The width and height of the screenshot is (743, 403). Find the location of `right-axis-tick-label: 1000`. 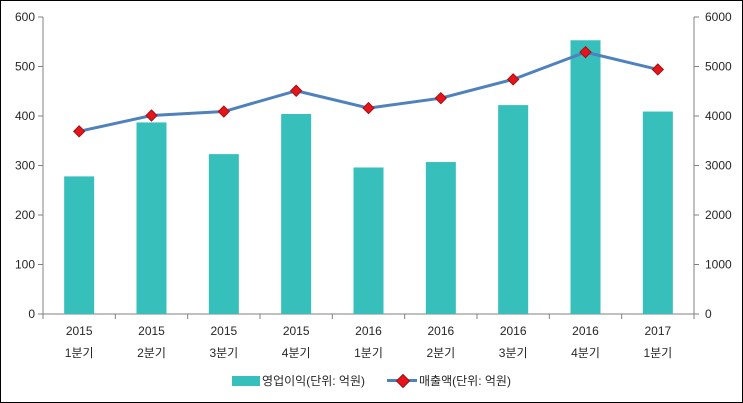

right-axis-tick-label: 1000 is located at coordinates (718, 265).